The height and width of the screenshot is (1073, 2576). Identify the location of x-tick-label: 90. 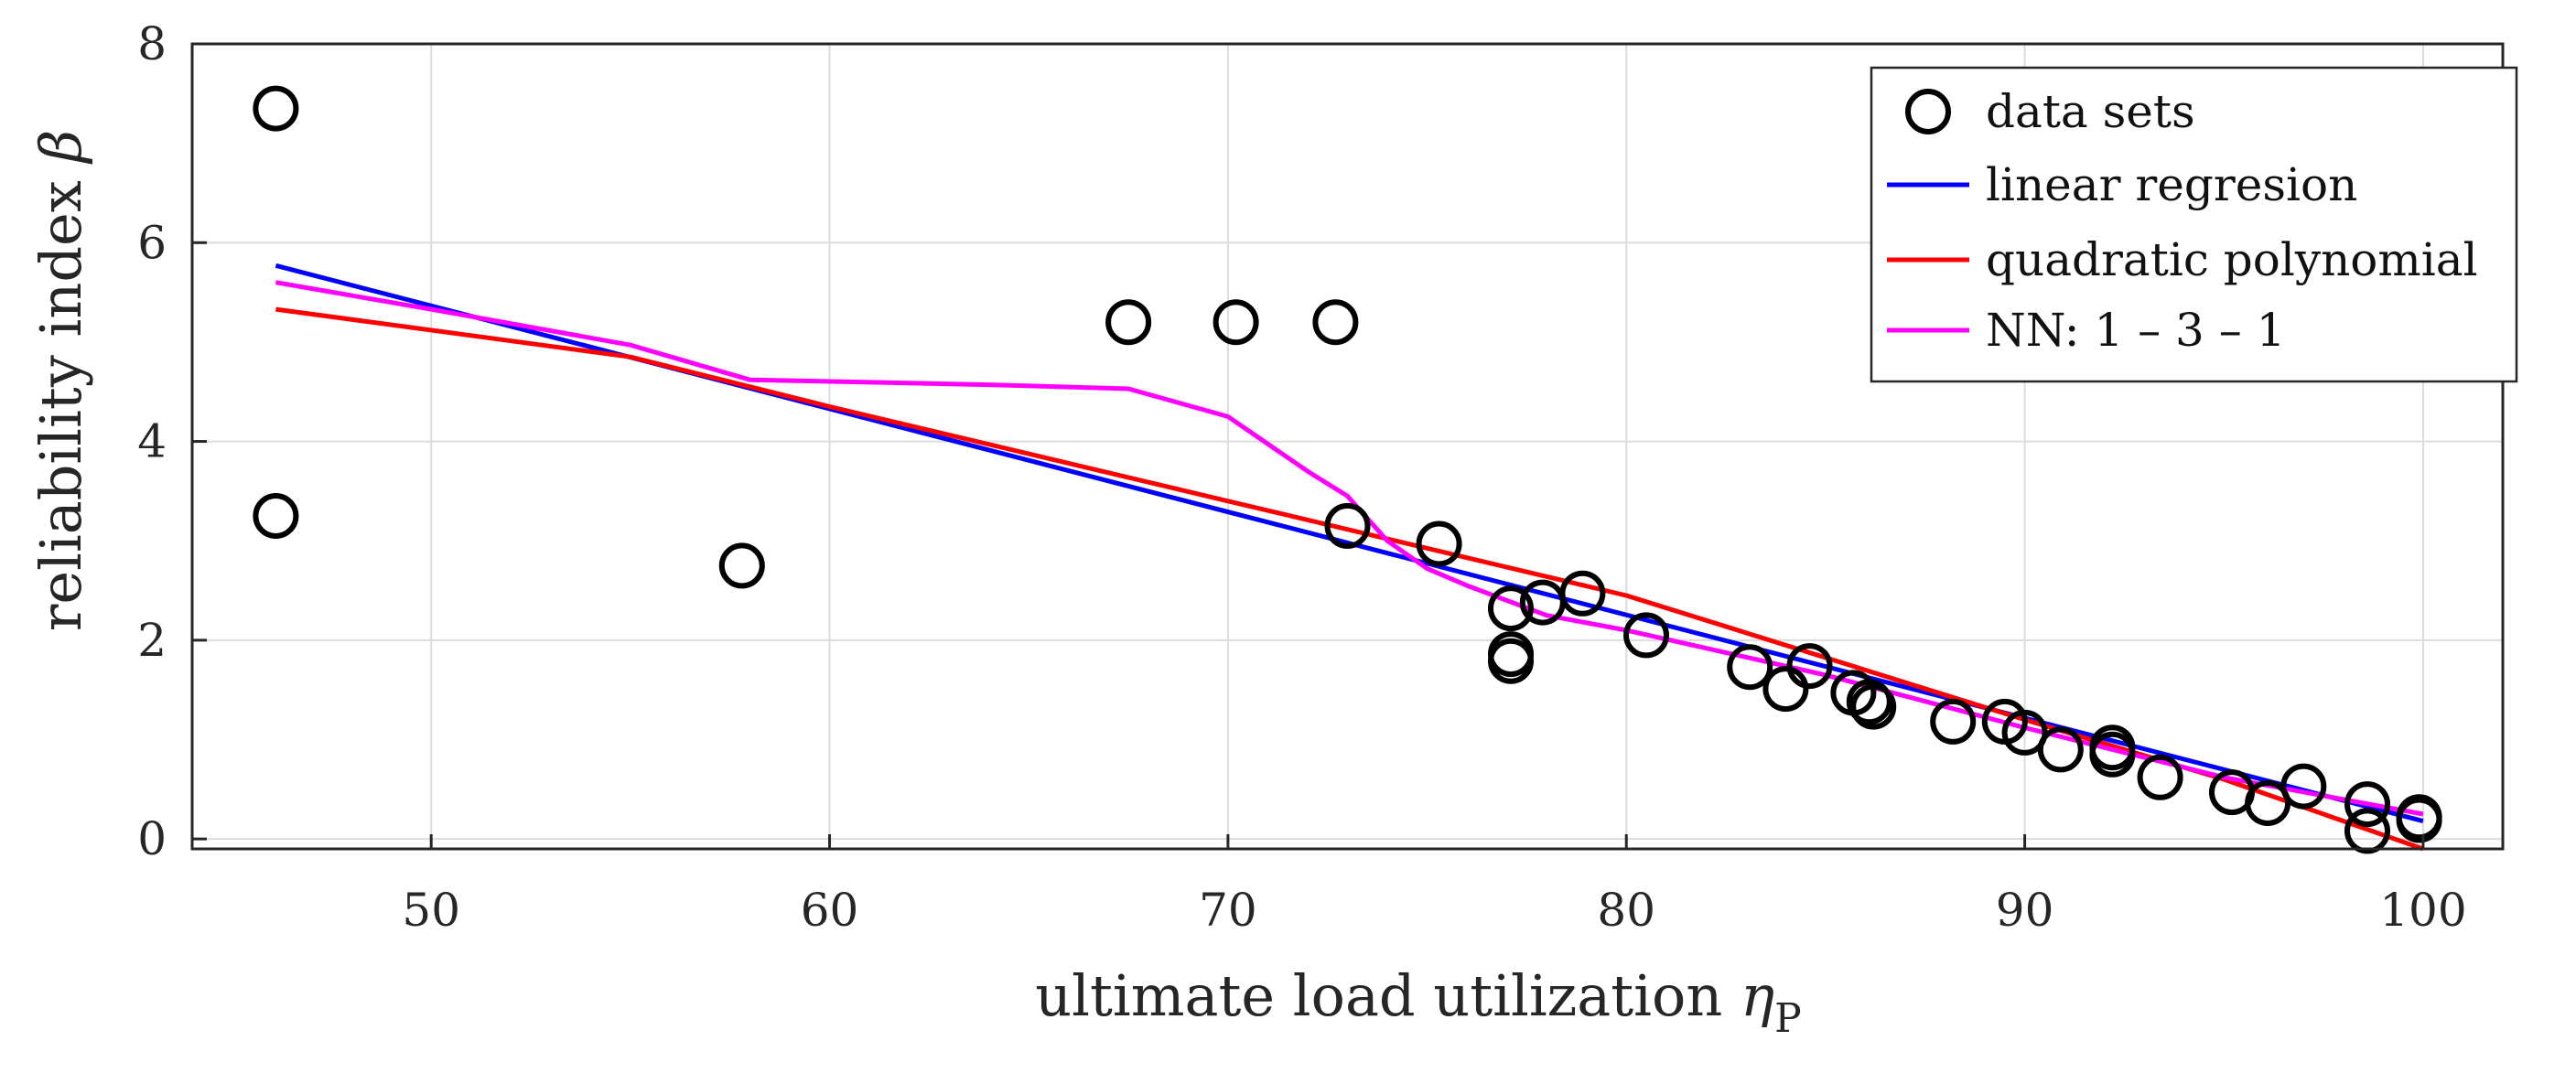
(2025, 910).